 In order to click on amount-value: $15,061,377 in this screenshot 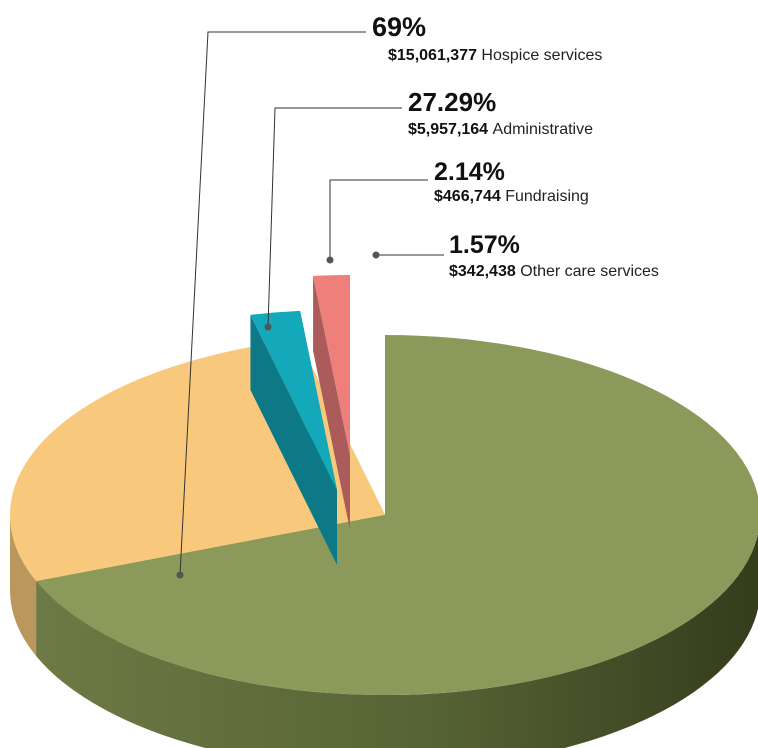, I will do `click(434, 55)`.